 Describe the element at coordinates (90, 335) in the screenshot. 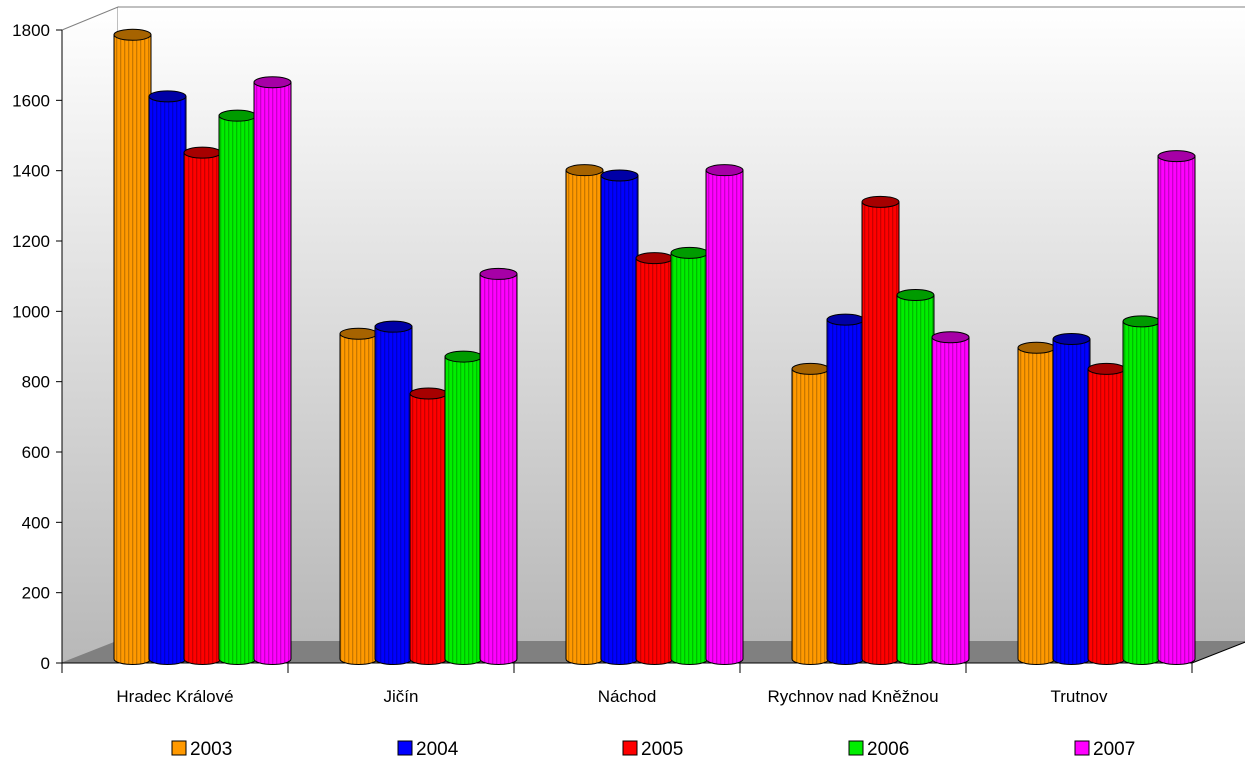

I see `side-wall` at that location.